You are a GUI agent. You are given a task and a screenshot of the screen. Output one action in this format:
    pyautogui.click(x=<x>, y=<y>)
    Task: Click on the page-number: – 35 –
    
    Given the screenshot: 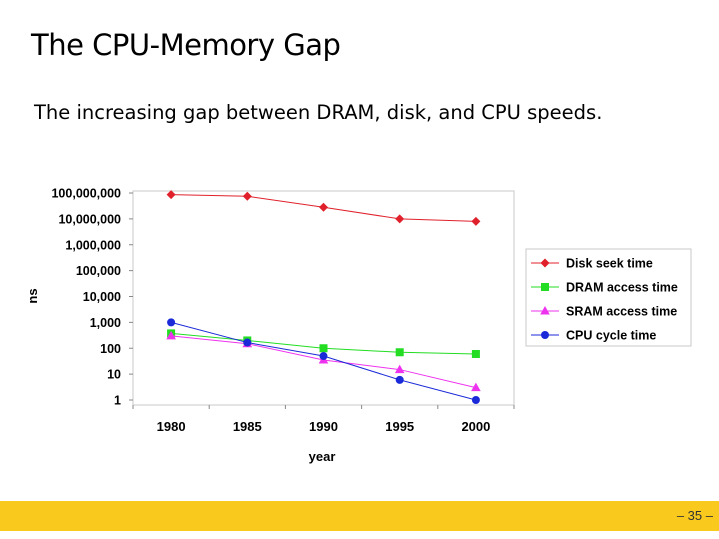 What is the action you would take?
    pyautogui.click(x=694, y=515)
    